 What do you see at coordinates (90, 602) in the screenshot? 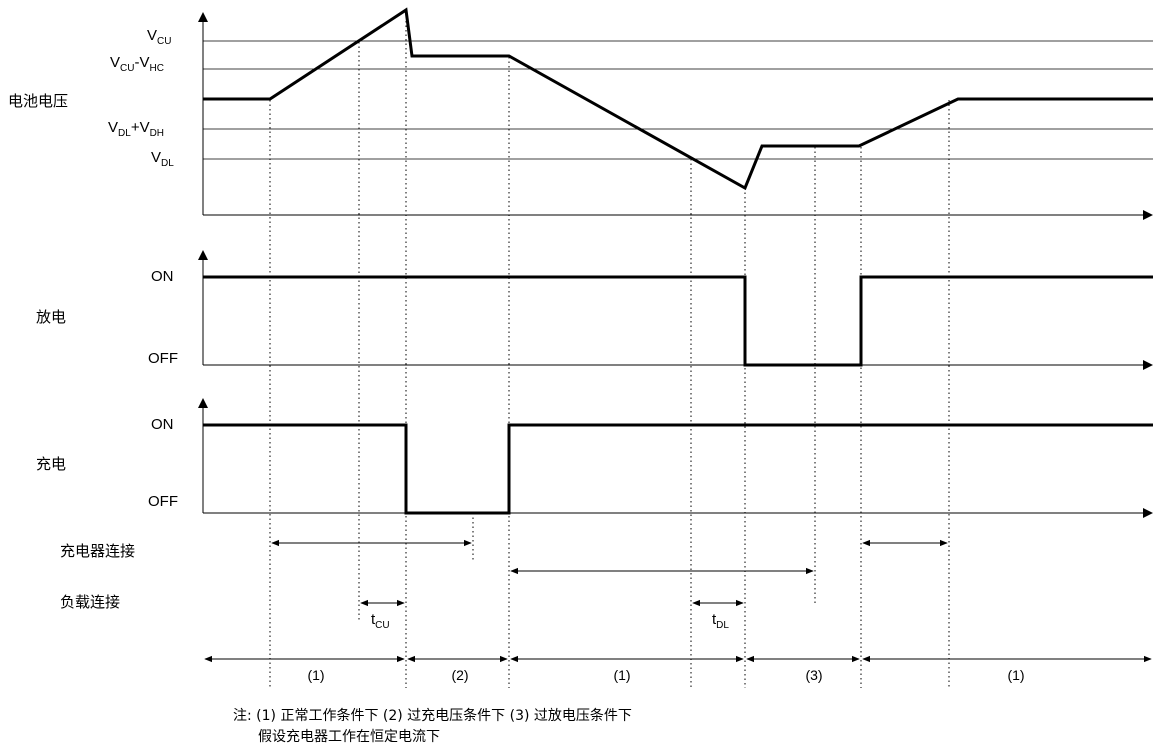
I see `load-connect-label: 负载连接` at bounding box center [90, 602].